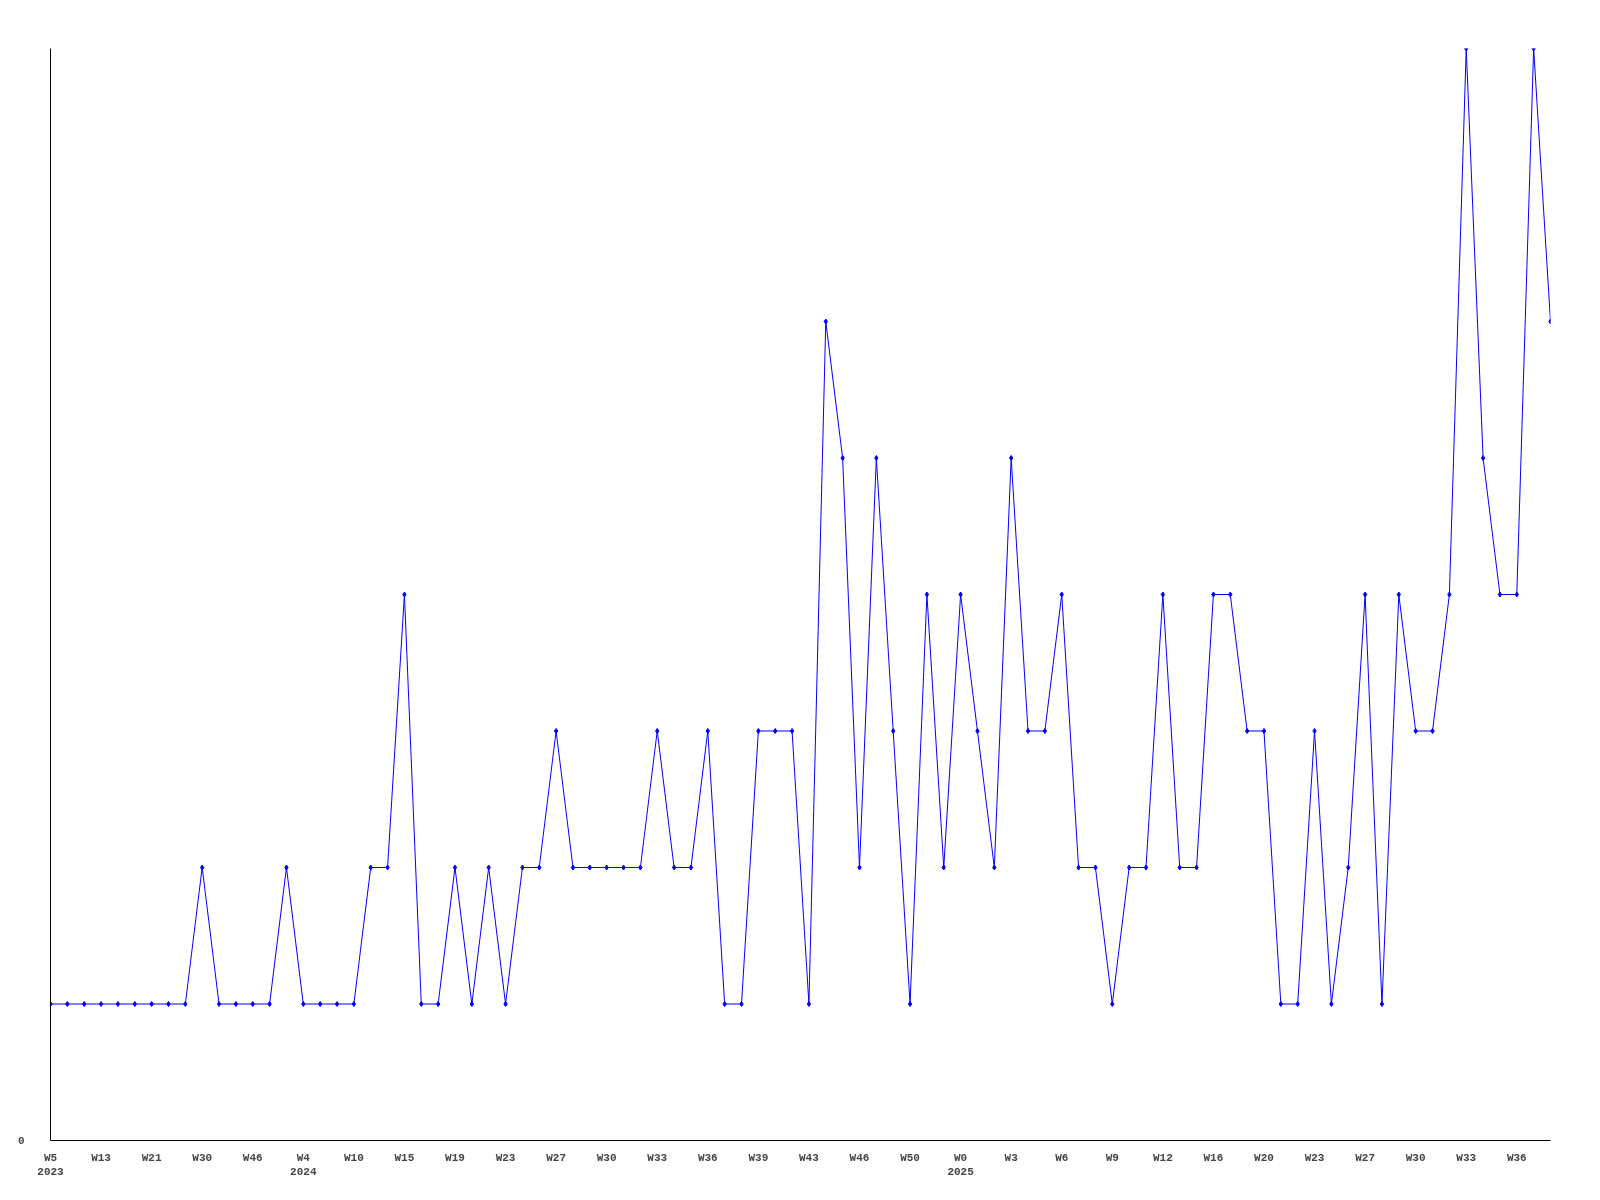 This screenshot has height=1200, width=1600. Describe the element at coordinates (455, 1157) in the screenshot. I see `x-tick-label: W19` at that location.